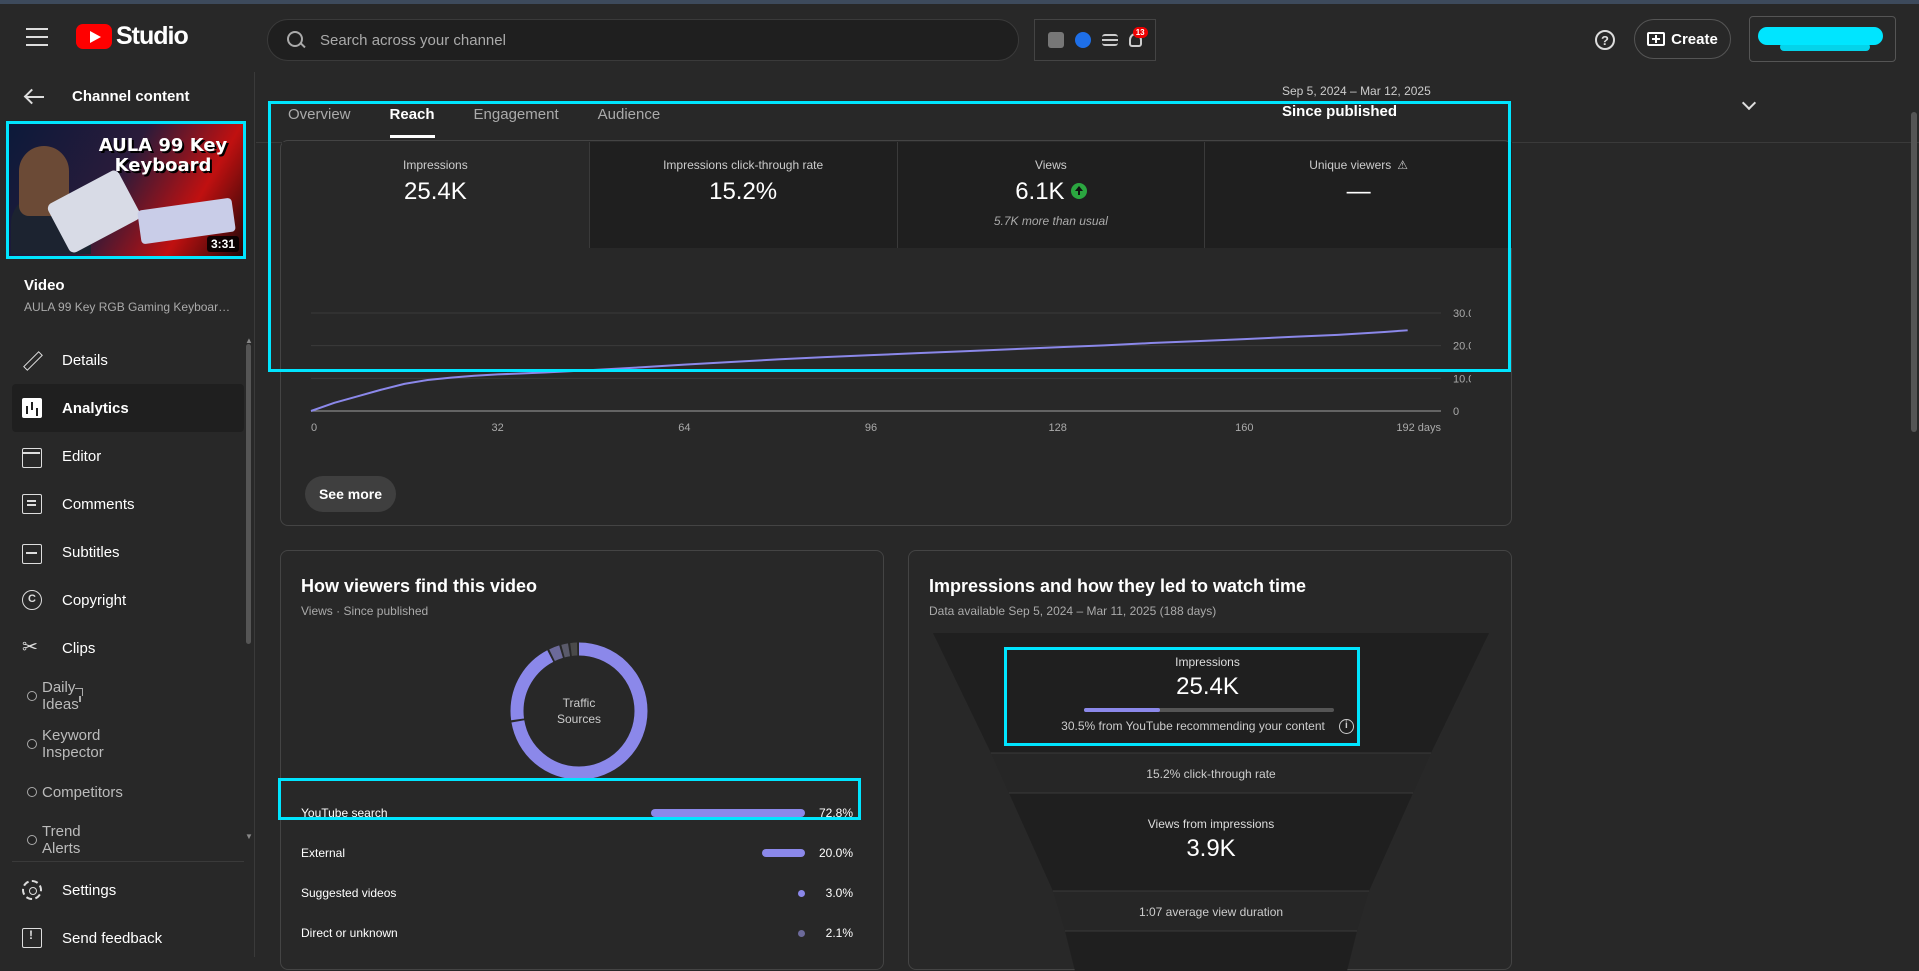  I want to click on create-icon, so click(1656, 39).